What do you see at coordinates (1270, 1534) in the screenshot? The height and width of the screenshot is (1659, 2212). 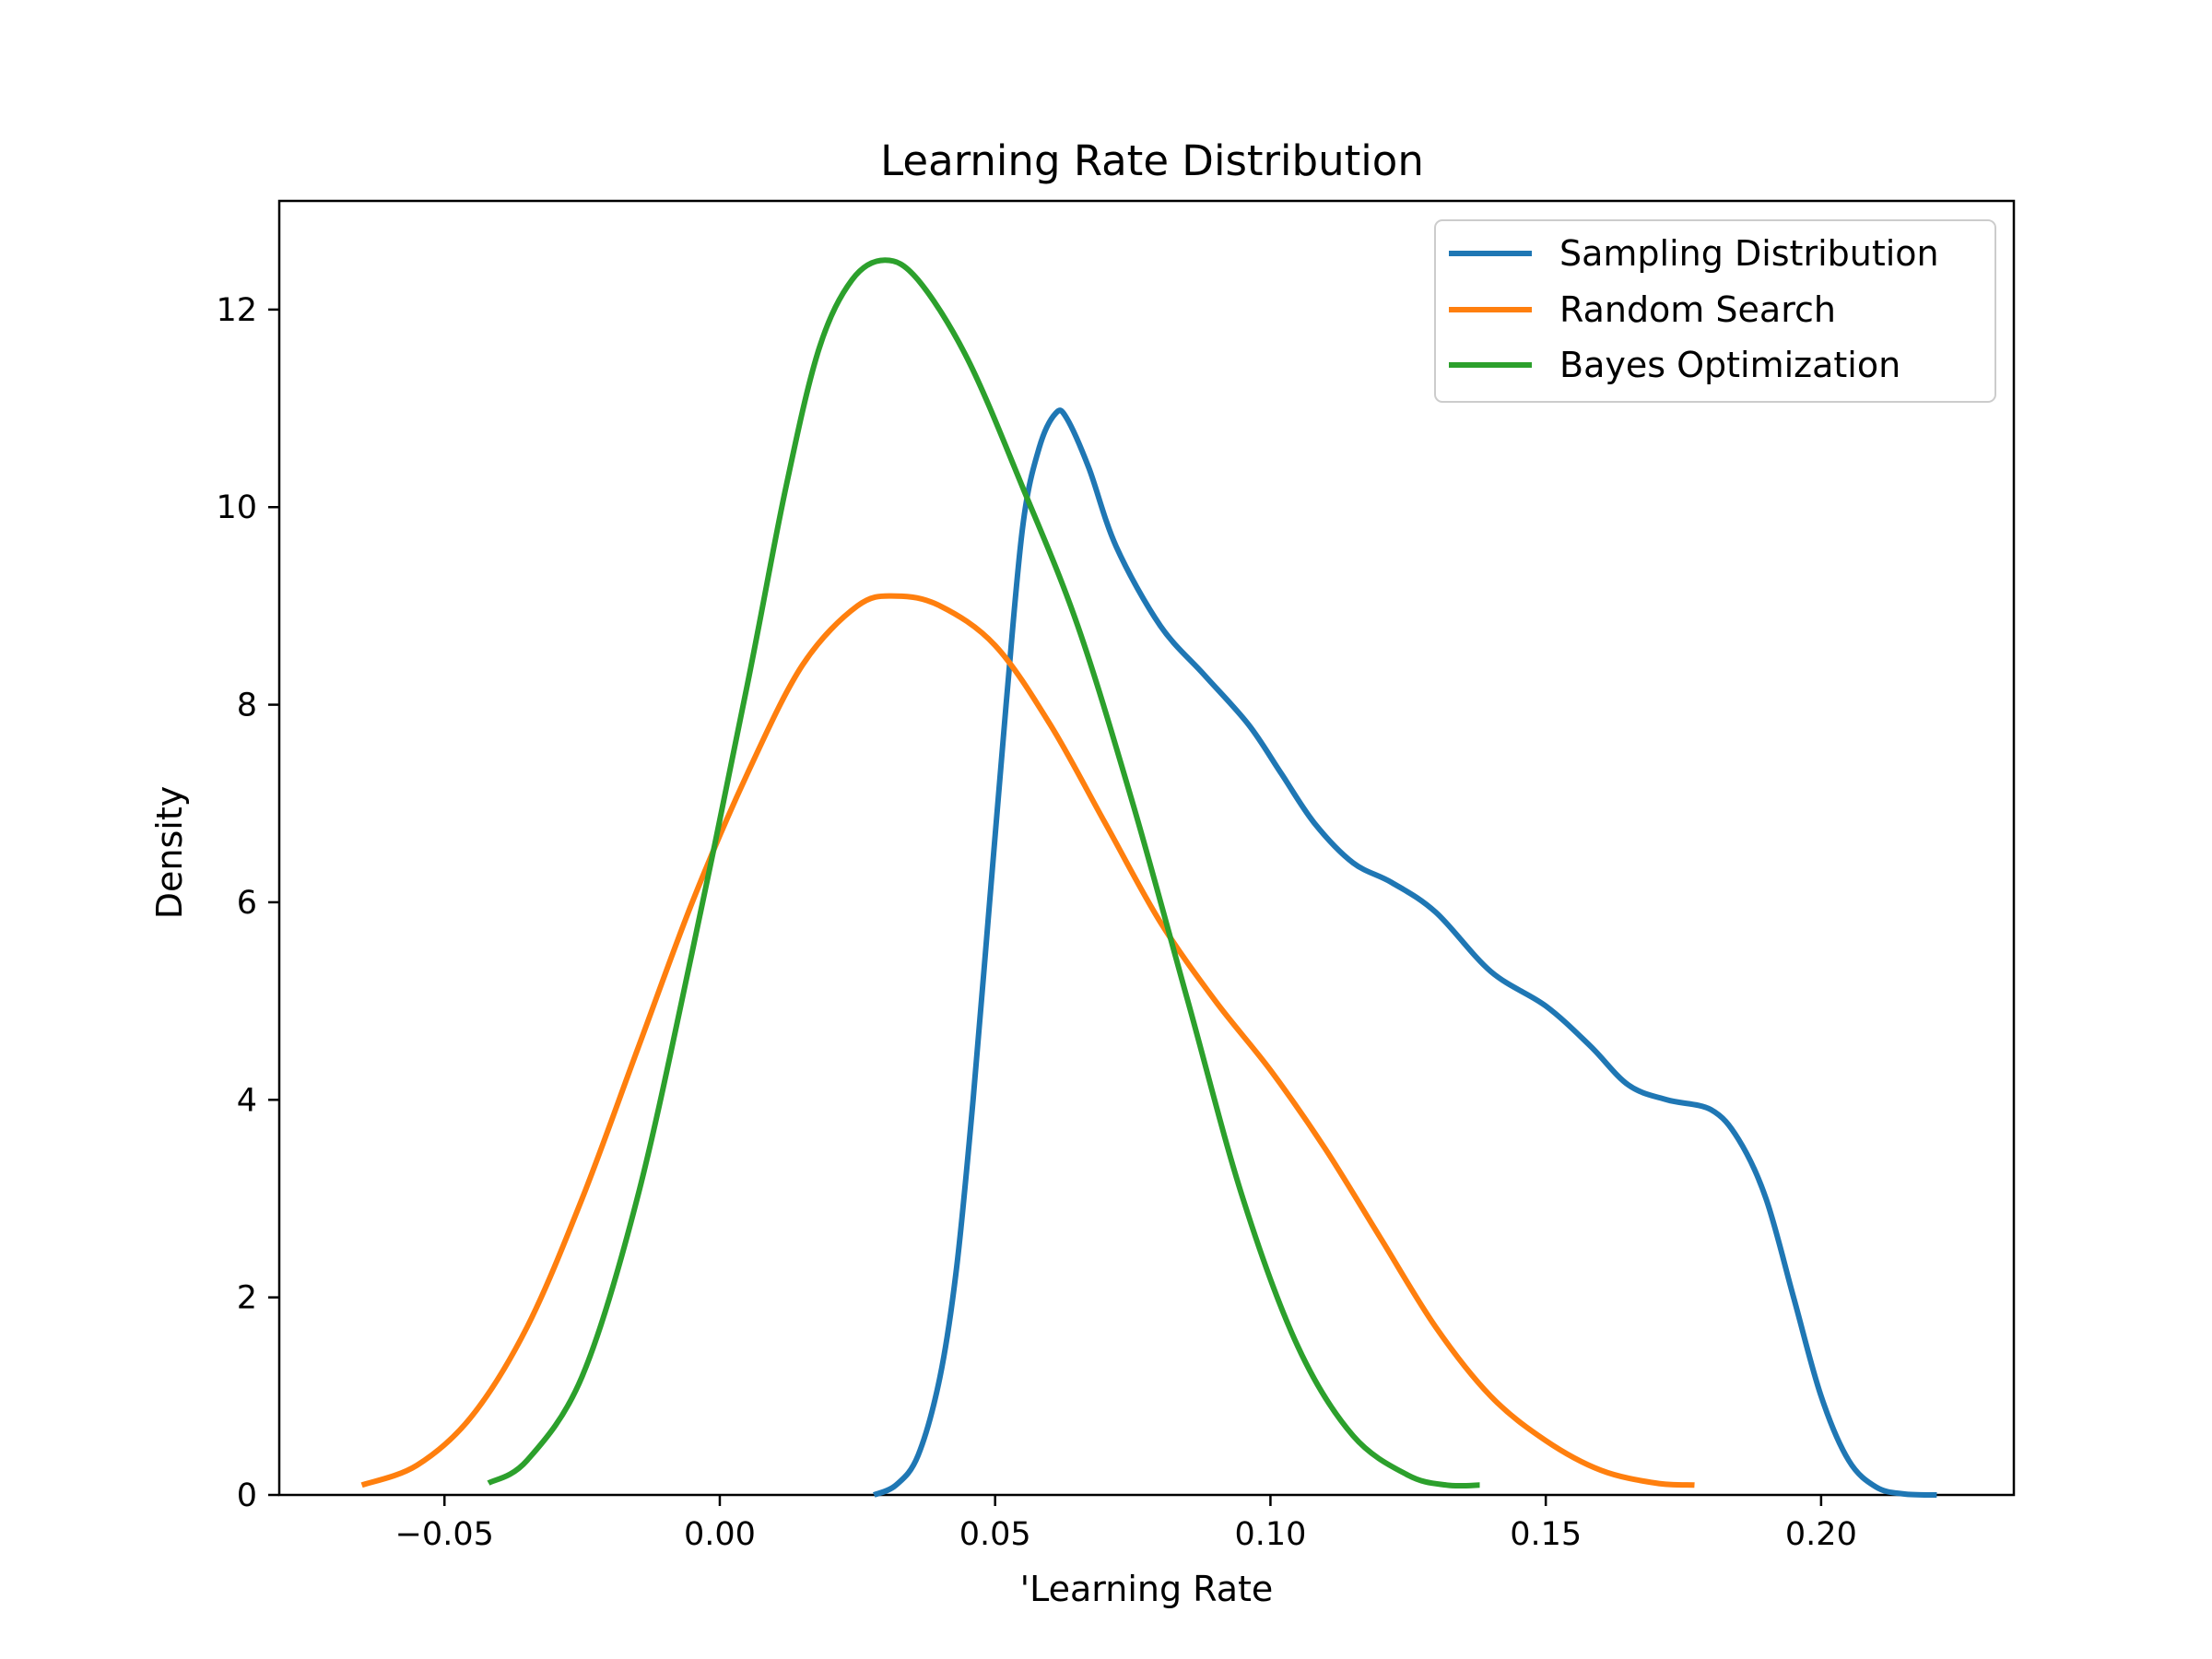 I see `x-tick-label: 0.10` at bounding box center [1270, 1534].